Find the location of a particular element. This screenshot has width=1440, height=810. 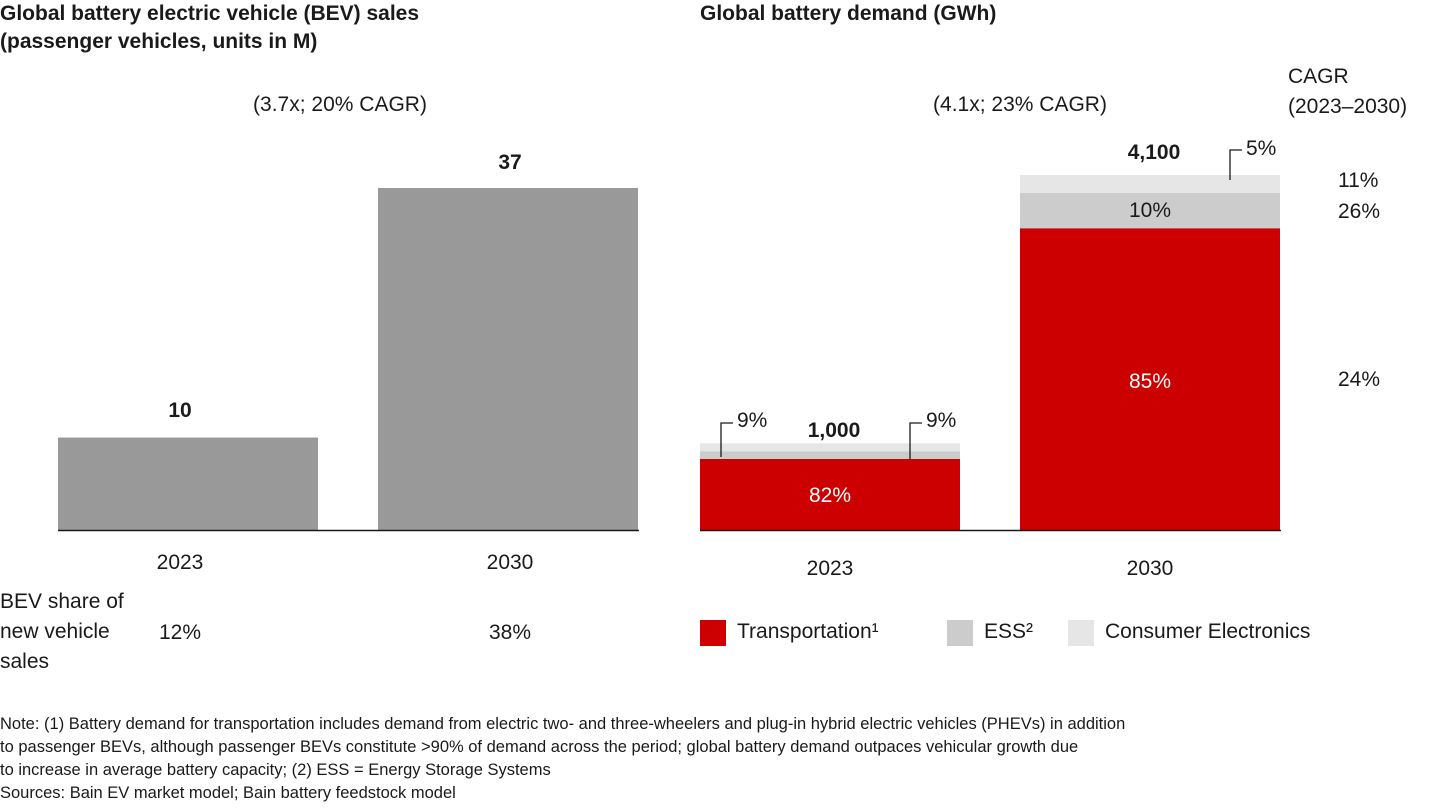

legend-label-consumer-electronics: Consumer Electronics is located at coordinates (1208, 631).